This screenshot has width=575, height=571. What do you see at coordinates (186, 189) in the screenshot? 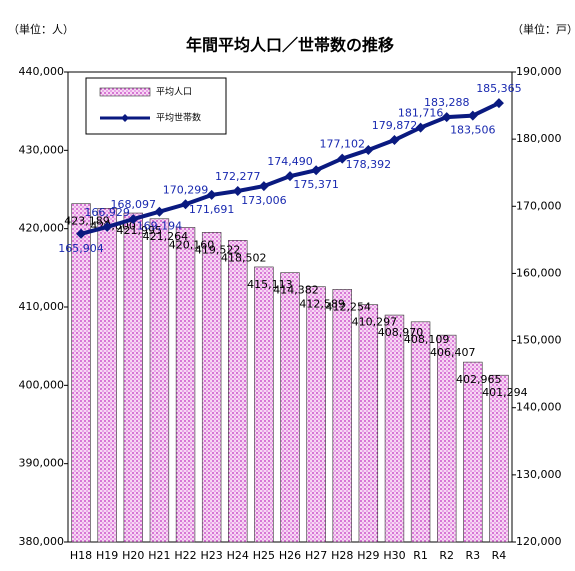
I see `value-label: 170,299` at bounding box center [186, 189].